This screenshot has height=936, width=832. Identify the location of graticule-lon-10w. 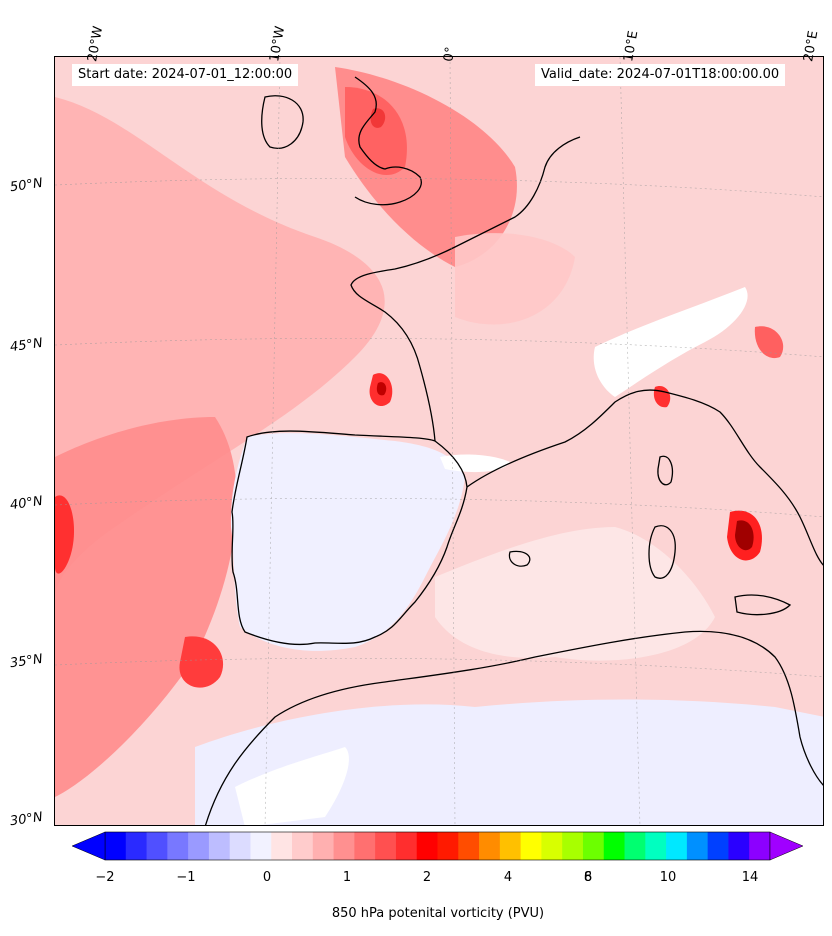
(272, 441).